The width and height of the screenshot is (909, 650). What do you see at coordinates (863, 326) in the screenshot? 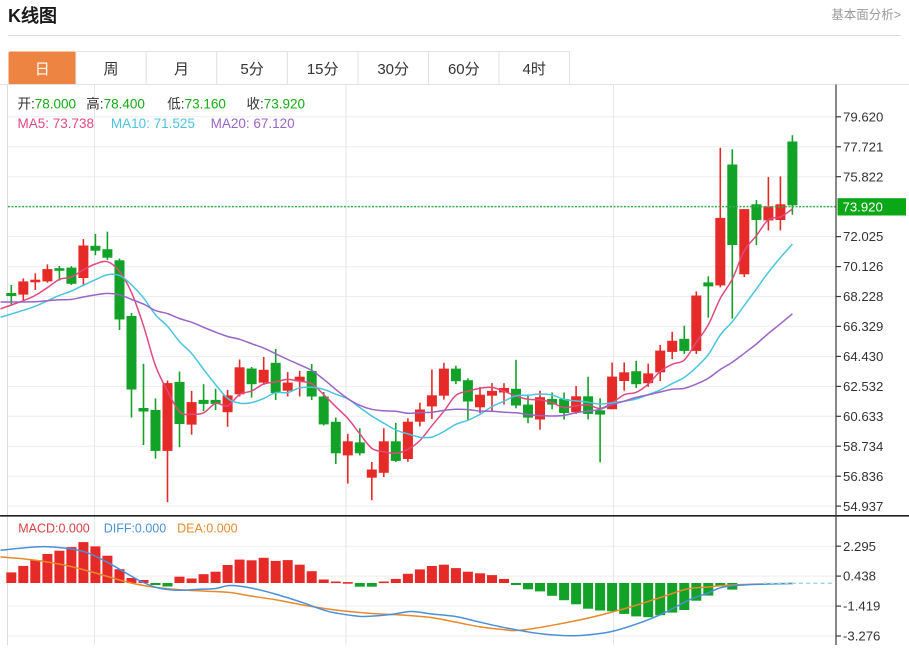
I see `svg-text: 66.329` at bounding box center [863, 326].